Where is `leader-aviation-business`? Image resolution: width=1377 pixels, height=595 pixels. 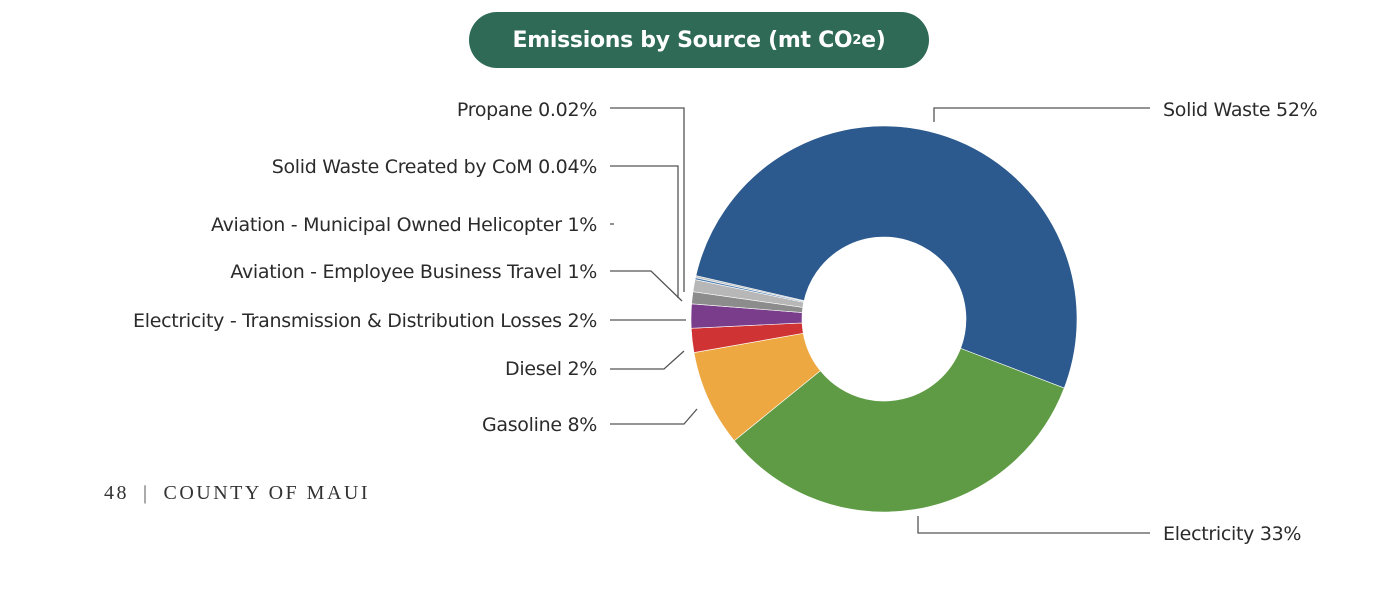
leader-aviation-business is located at coordinates (646, 286).